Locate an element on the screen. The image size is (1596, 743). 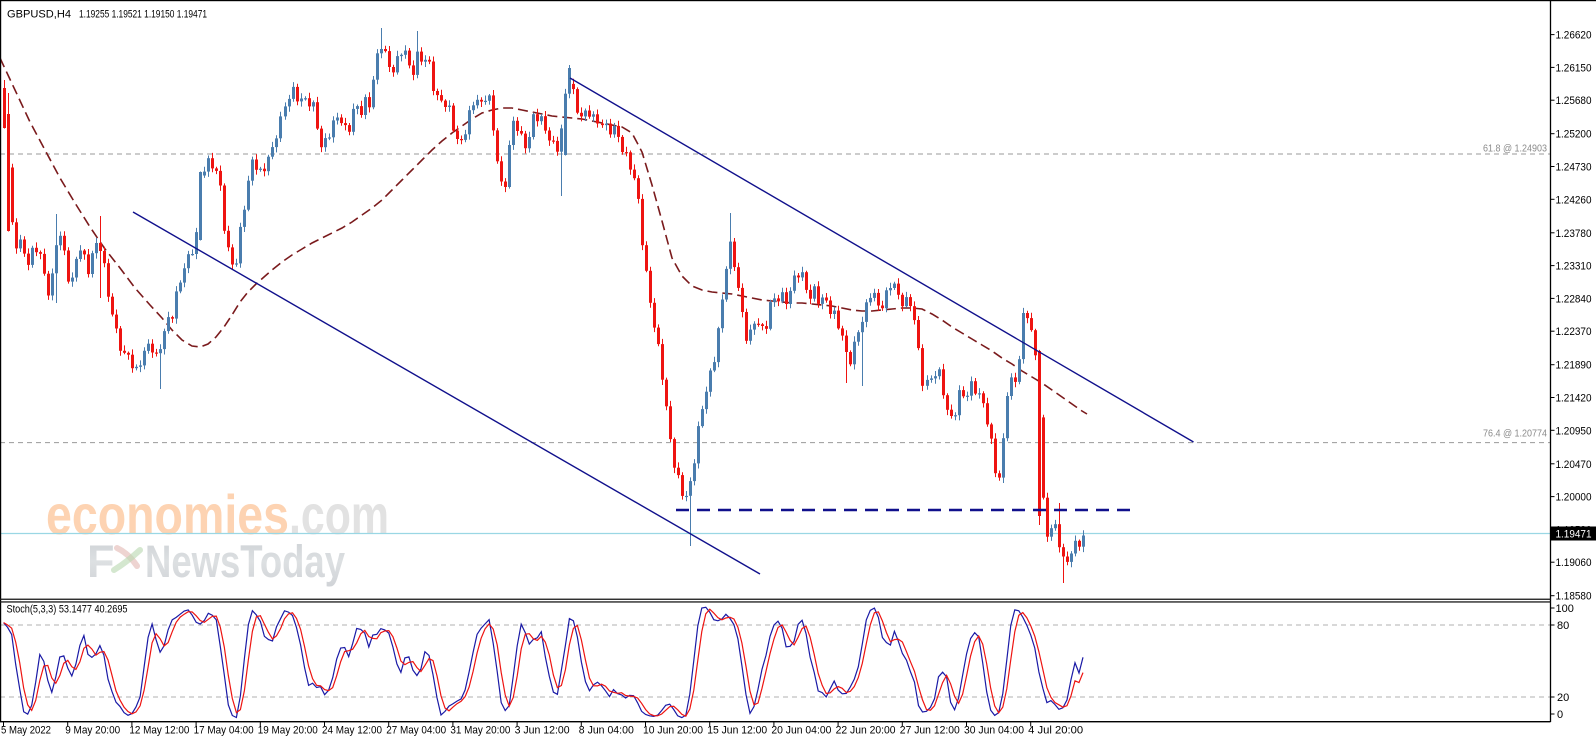
svg-text: 24 May 12:00 is located at coordinates (352, 731).